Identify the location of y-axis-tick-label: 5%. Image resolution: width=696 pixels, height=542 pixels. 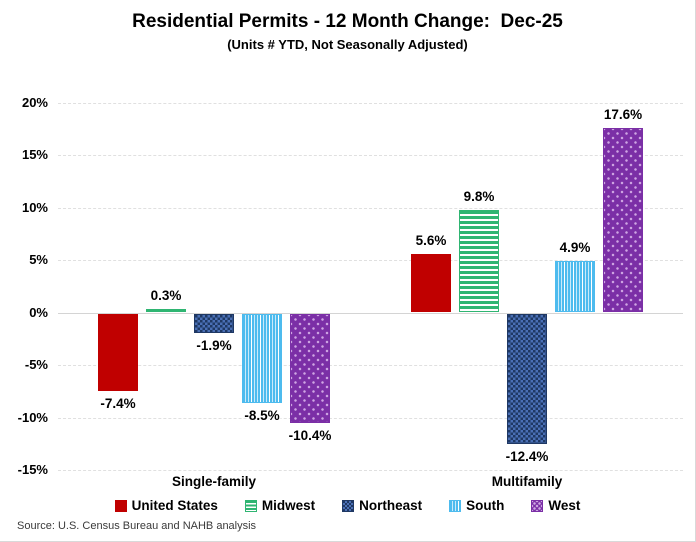
(38, 259).